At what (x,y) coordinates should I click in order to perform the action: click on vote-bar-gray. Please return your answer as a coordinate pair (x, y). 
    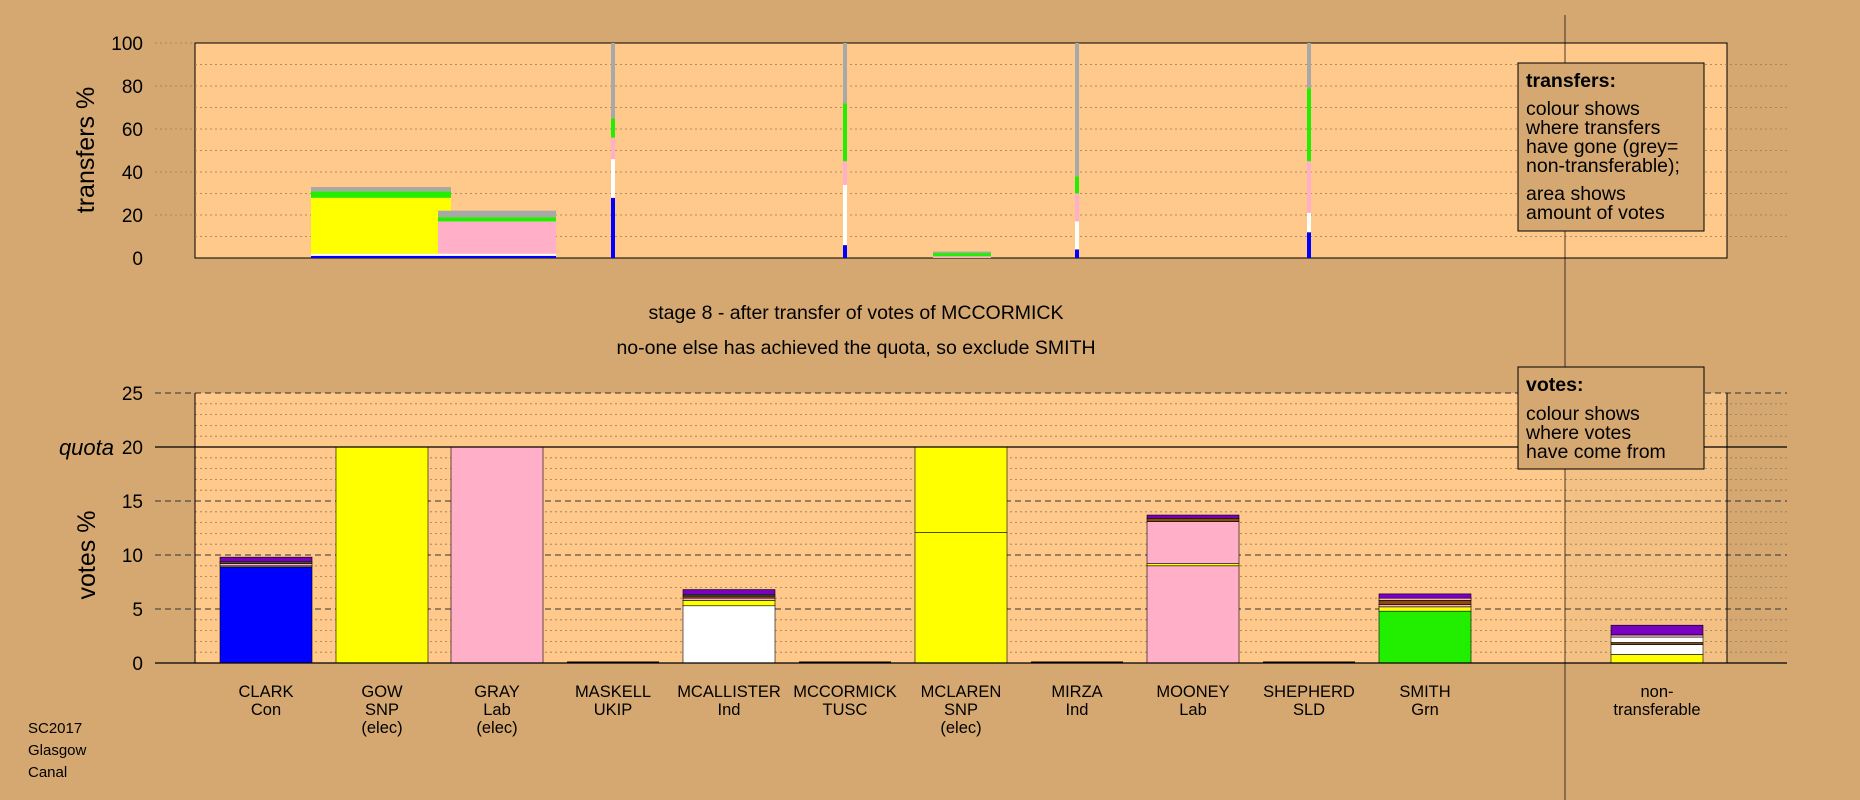
    Looking at the image, I should click on (497, 555).